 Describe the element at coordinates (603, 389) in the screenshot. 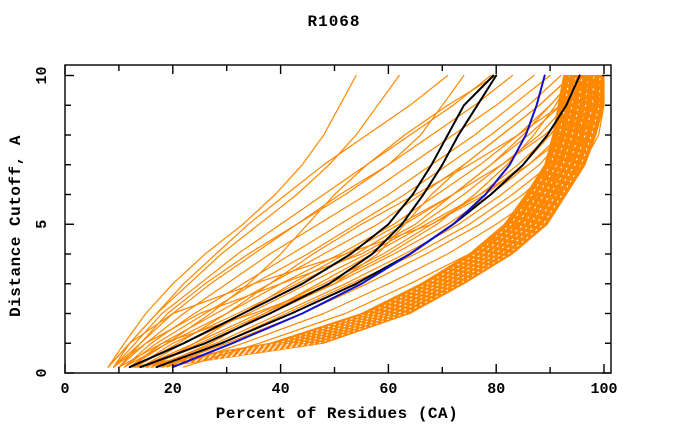

I see `x-tick-label: 100` at that location.